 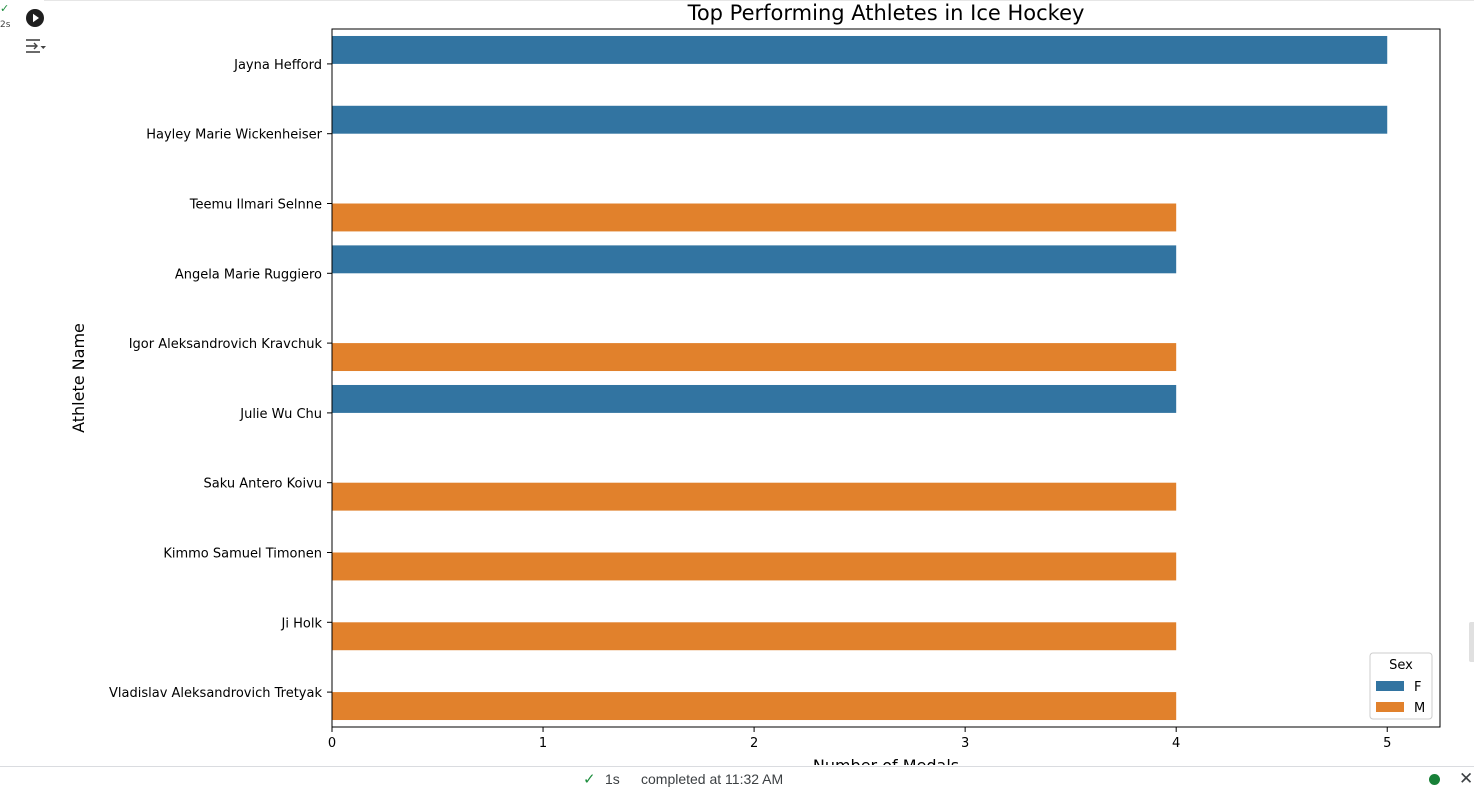 I want to click on y-tick-label: Saku Antero Koivu, so click(x=263, y=484).